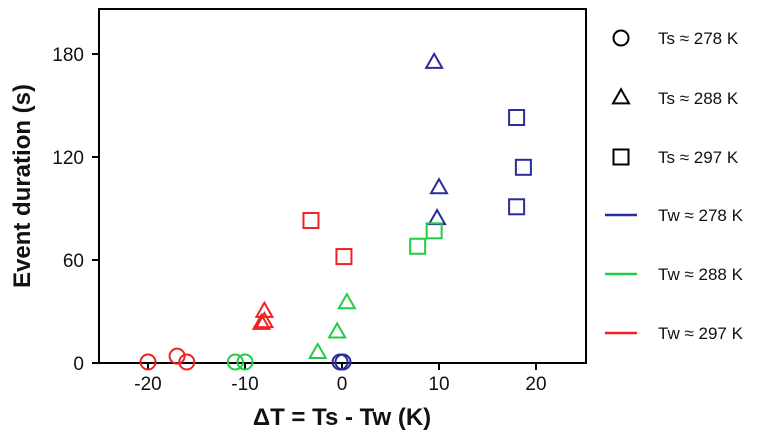  Describe the element at coordinates (701, 333) in the screenshot. I see `legend-label: Tw ≈ 297 K` at that location.